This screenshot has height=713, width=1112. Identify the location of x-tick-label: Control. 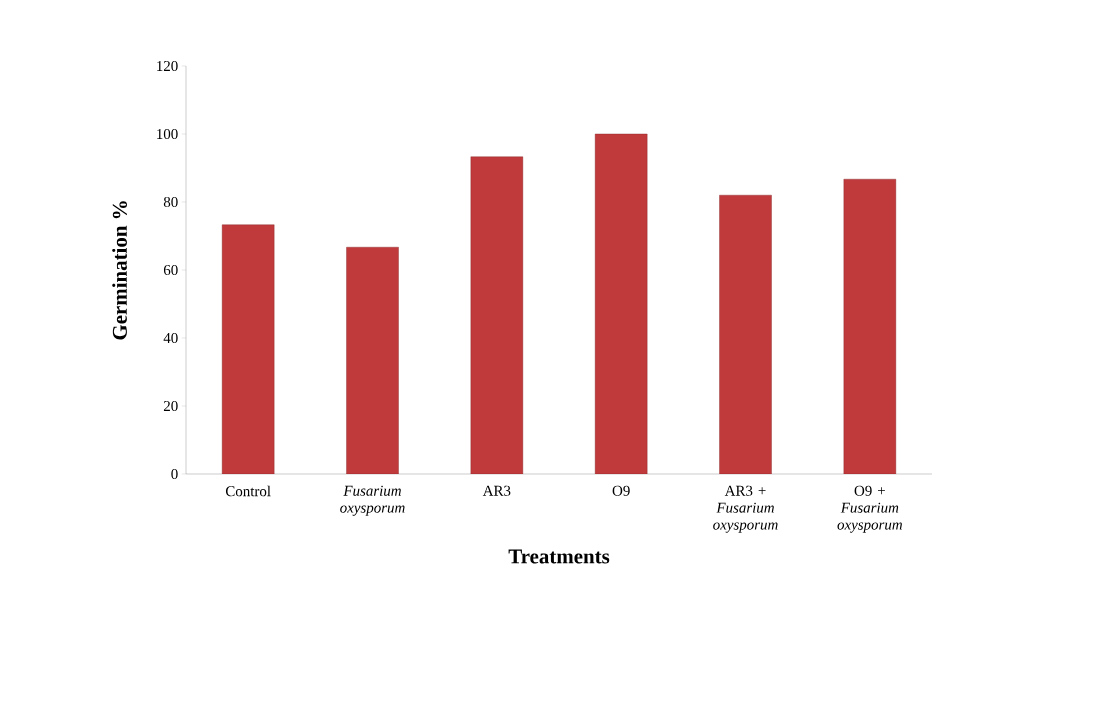
(248, 491).